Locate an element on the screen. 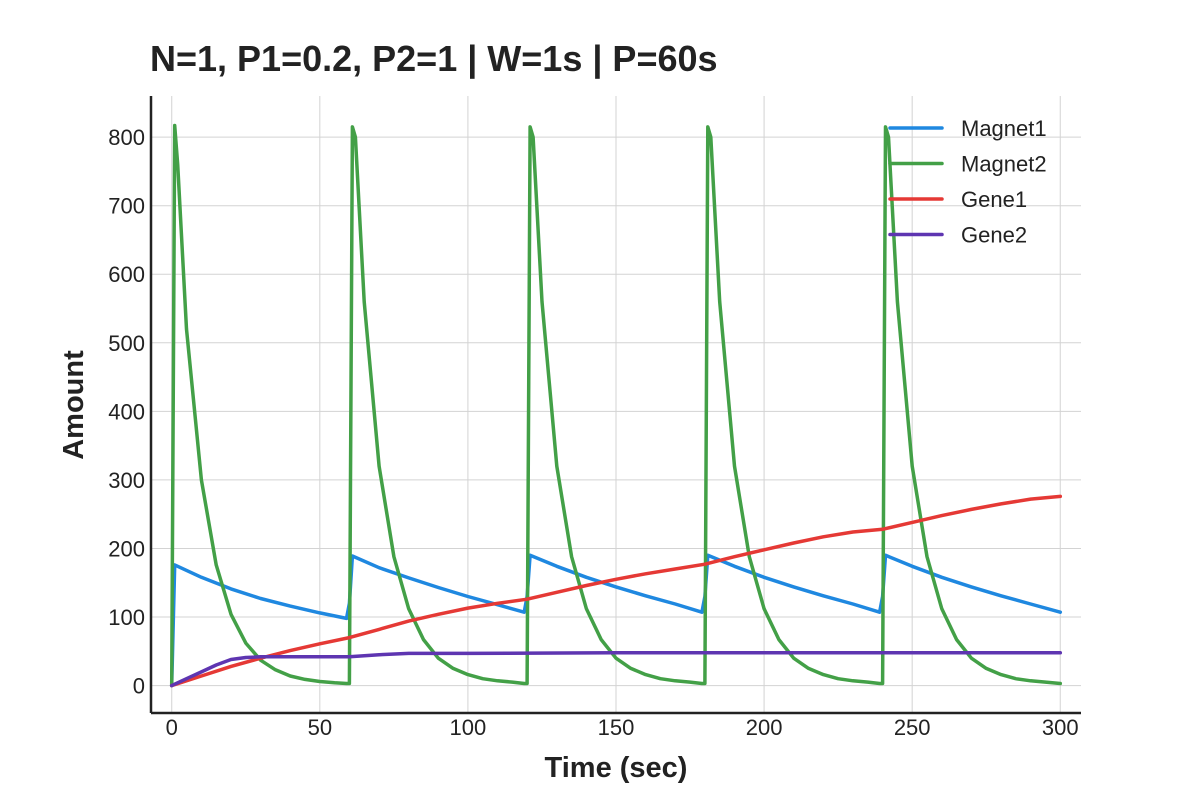  y-tick-label: 200 is located at coordinates (126, 548).